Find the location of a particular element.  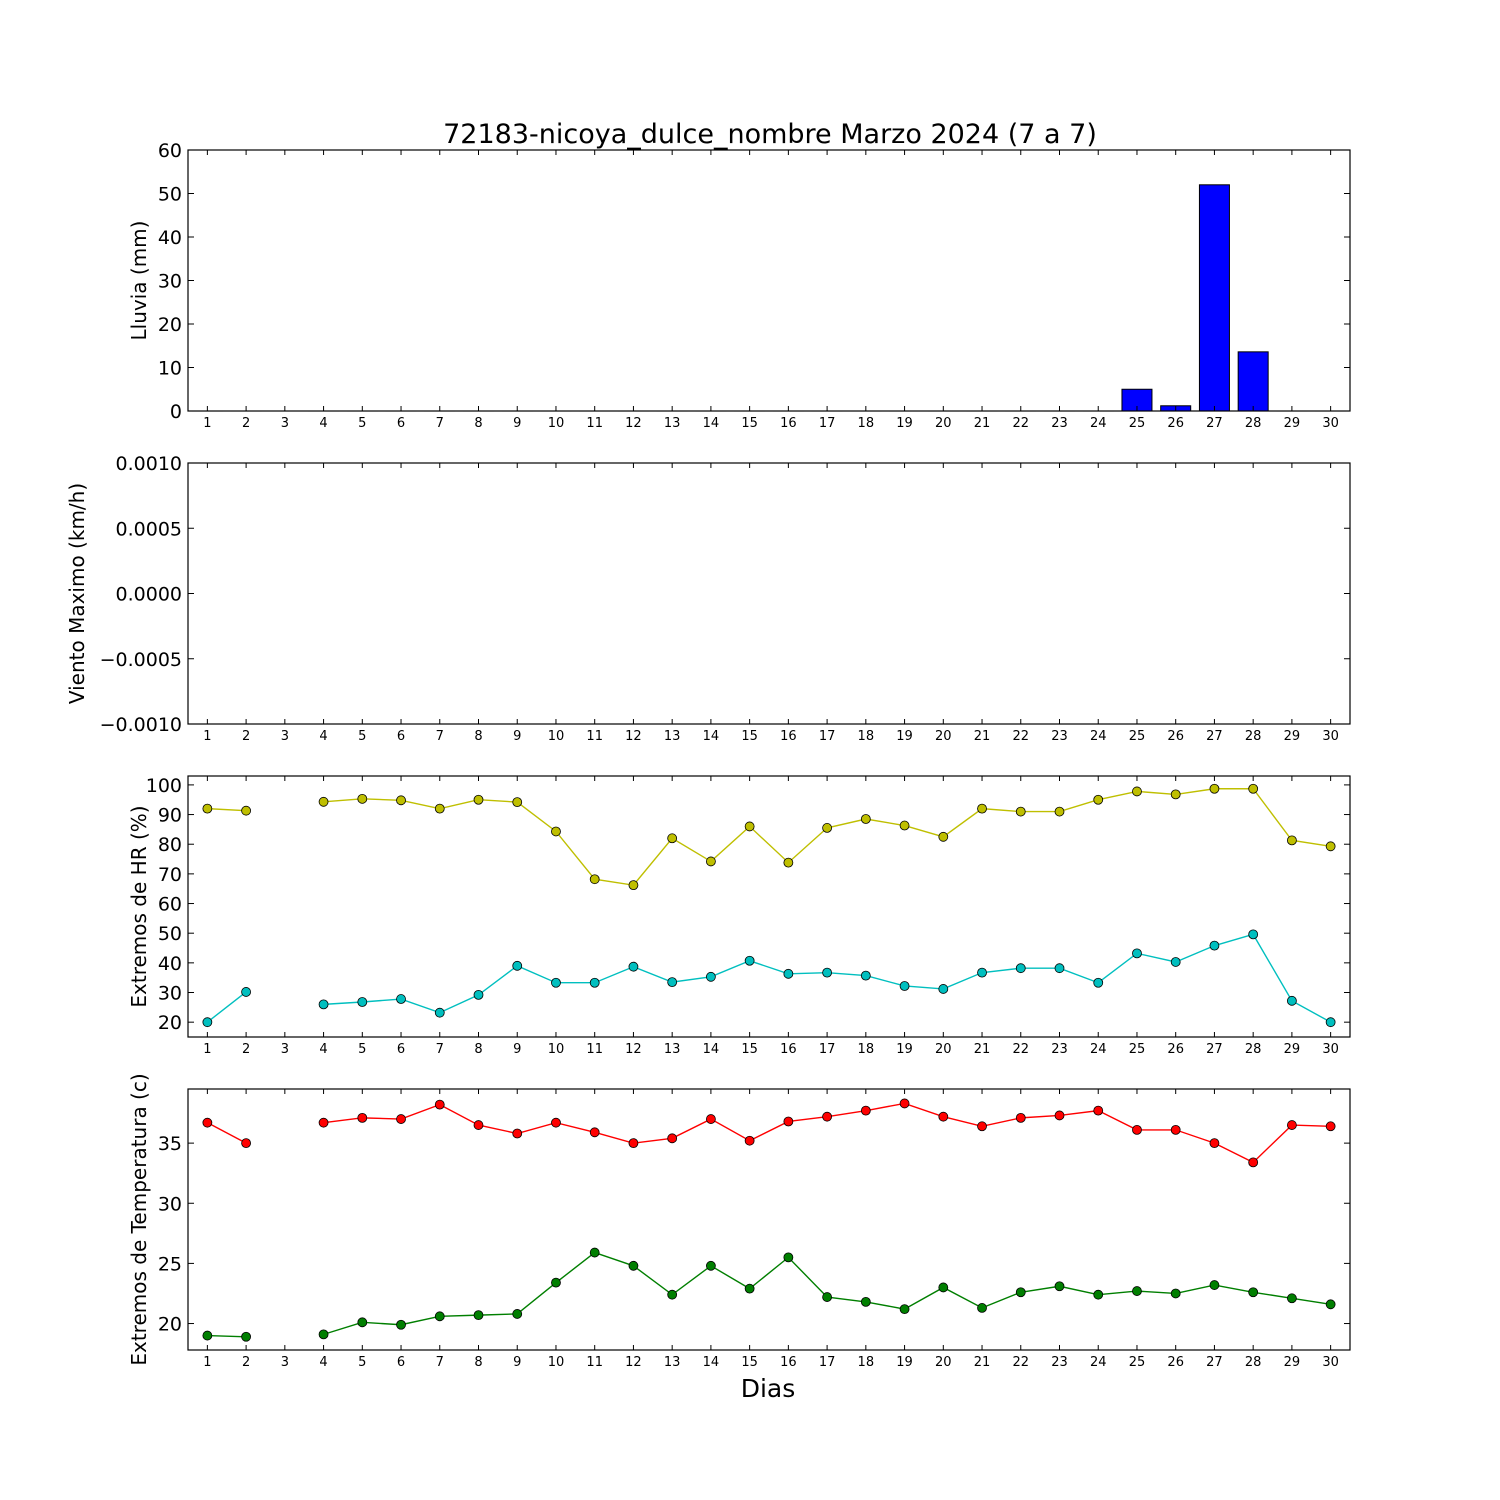

y-tick-label: 25 is located at coordinates (170, 1264).